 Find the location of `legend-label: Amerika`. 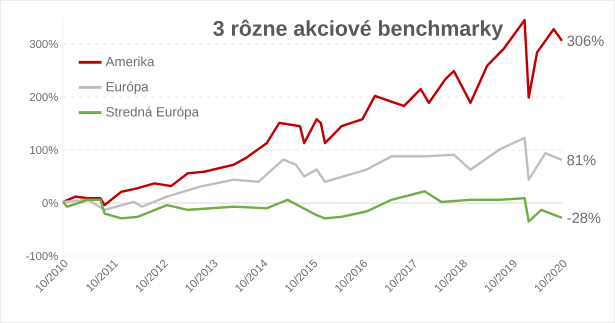

legend-label: Amerika is located at coordinates (130, 61).